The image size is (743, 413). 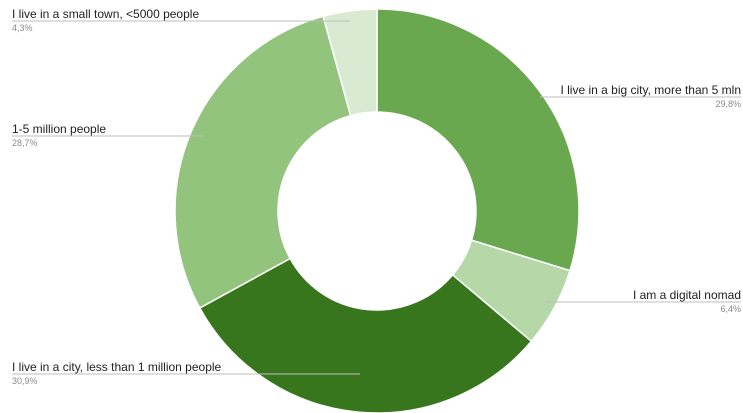 What do you see at coordinates (105, 14) in the screenshot?
I see `slice-label-4: I live in a small town, <5000 people` at bounding box center [105, 14].